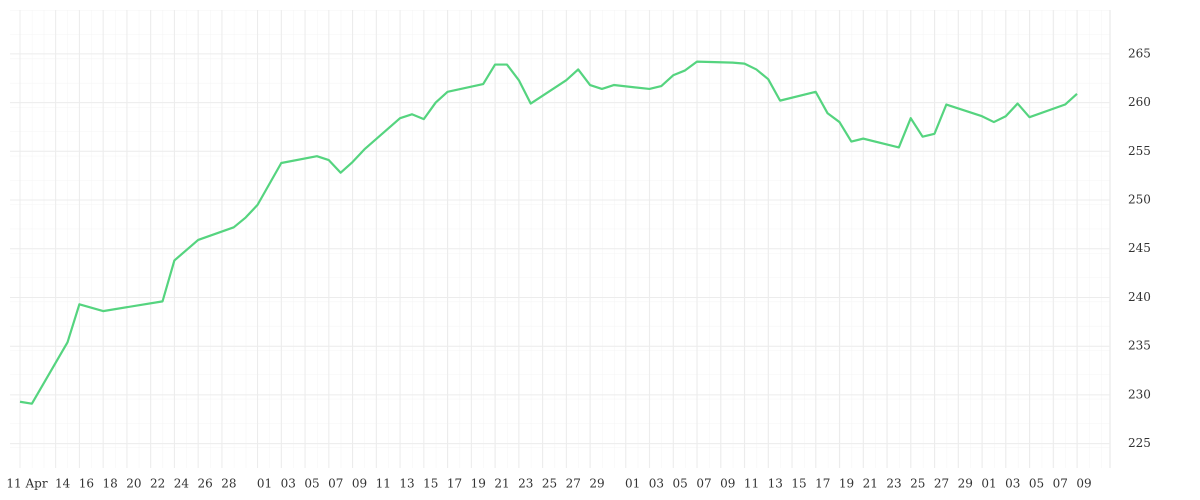  I want to click on y-tick-label: 265, so click(1139, 53).